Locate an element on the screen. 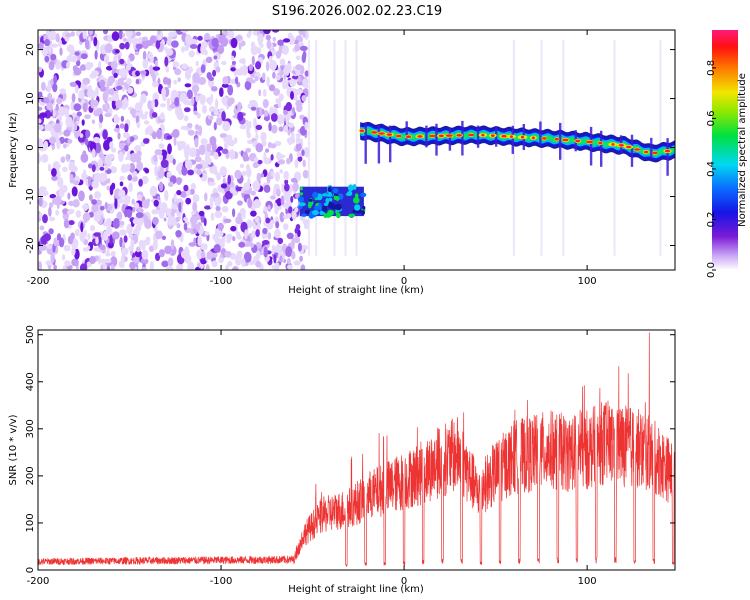  y-tick-label: 300 is located at coordinates (30, 428).